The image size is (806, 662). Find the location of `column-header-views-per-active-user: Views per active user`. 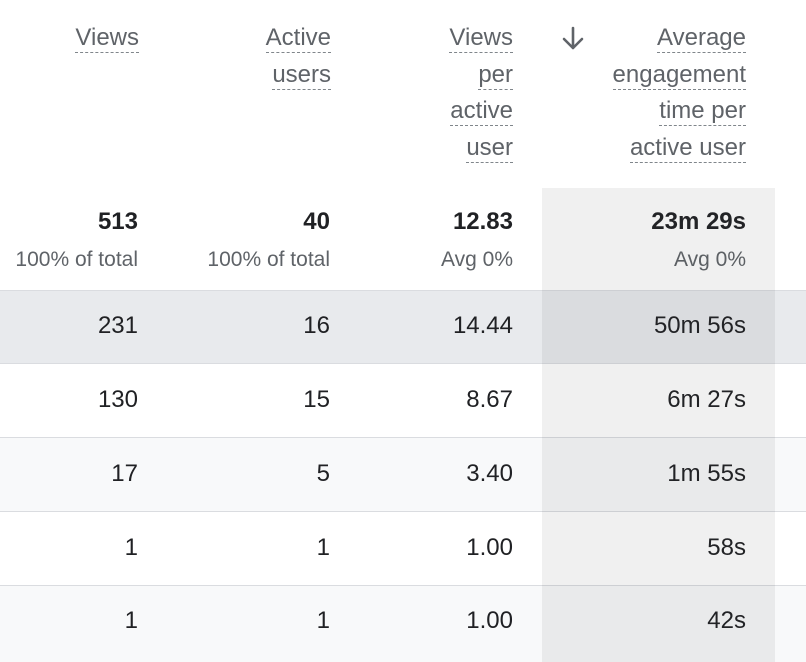

column-header-views-per-active-user: Views per active user is located at coordinates (481, 93).